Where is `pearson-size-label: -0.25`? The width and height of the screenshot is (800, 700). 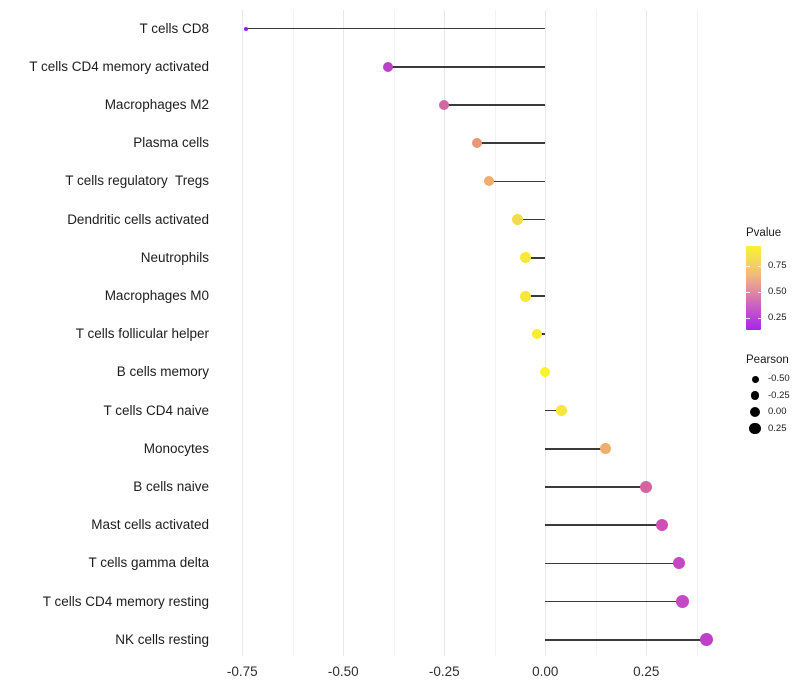
pearson-size-label: -0.25 is located at coordinates (779, 395).